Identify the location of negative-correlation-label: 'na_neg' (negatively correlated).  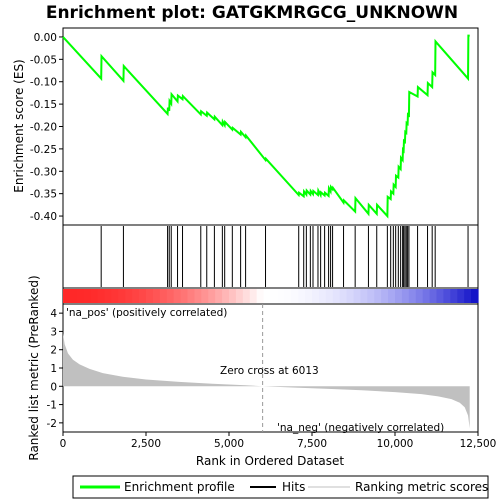
(360, 428).